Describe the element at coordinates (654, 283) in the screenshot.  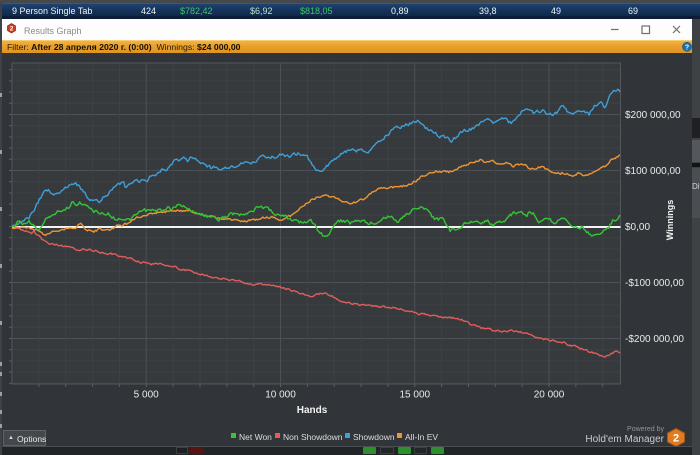
I see `svg-text: -$100 000,00` at that location.